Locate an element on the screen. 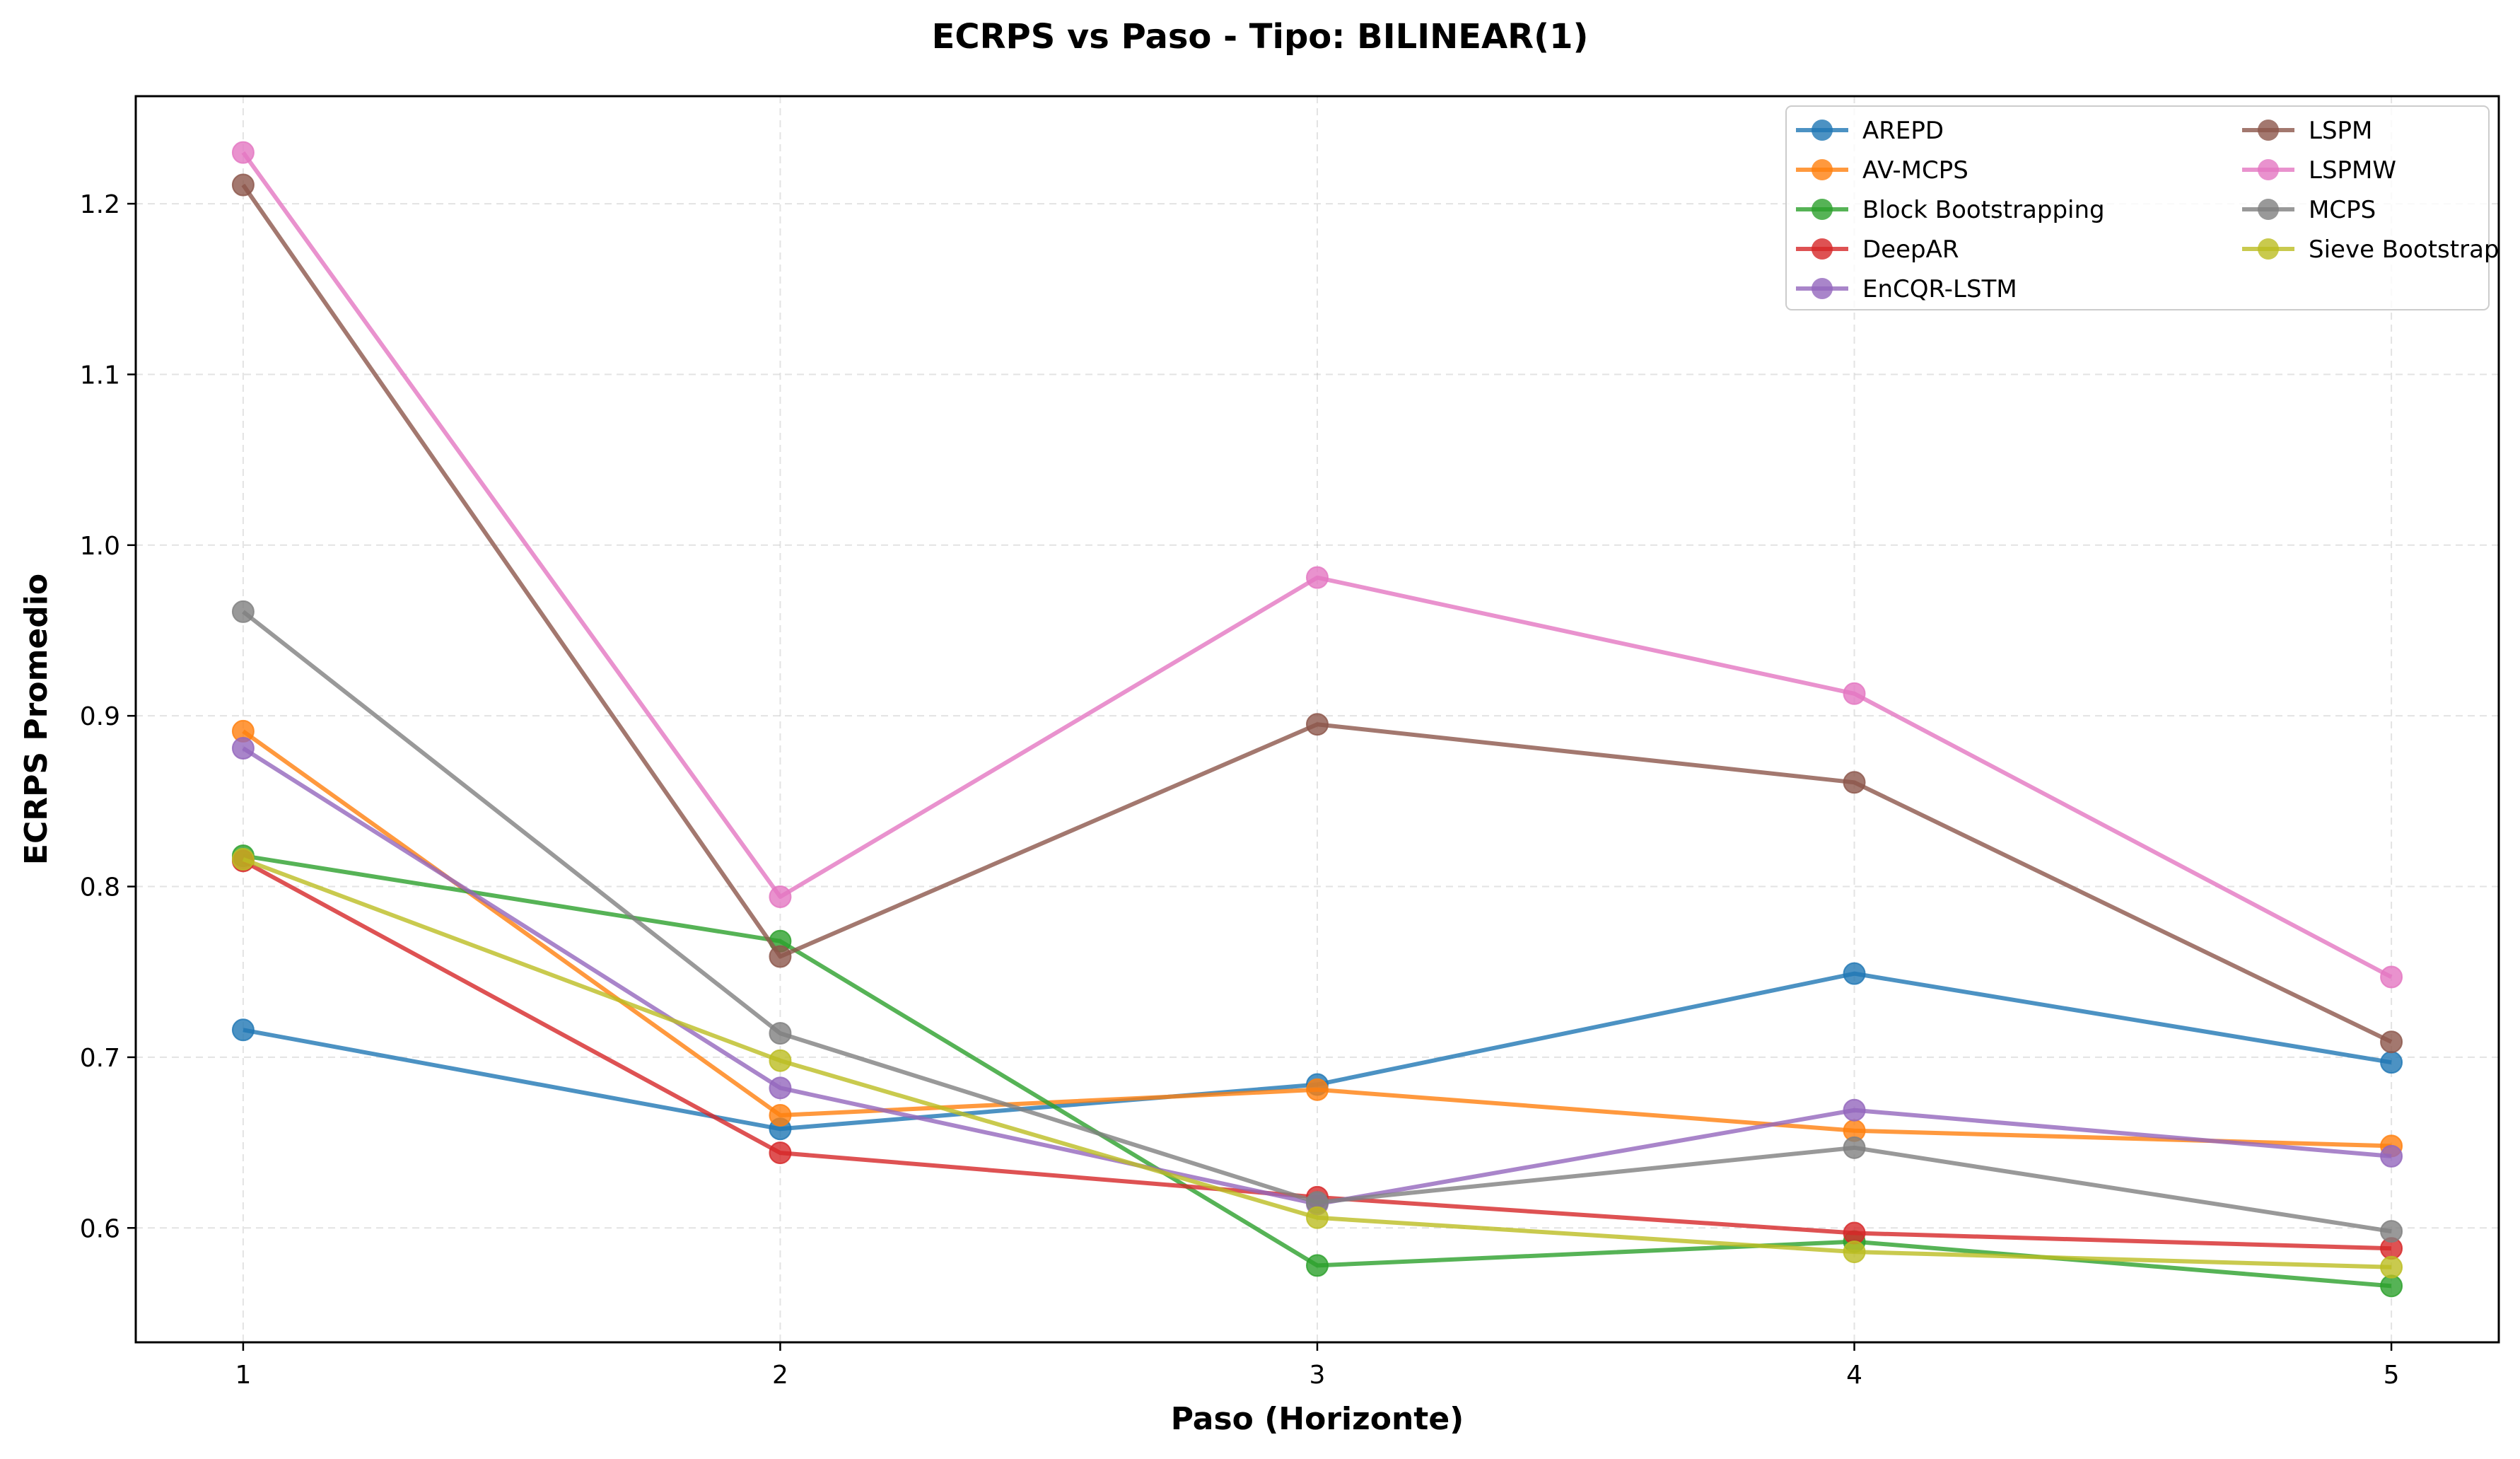  legend-label: Sieve Bootstrap is located at coordinates (2404, 250).